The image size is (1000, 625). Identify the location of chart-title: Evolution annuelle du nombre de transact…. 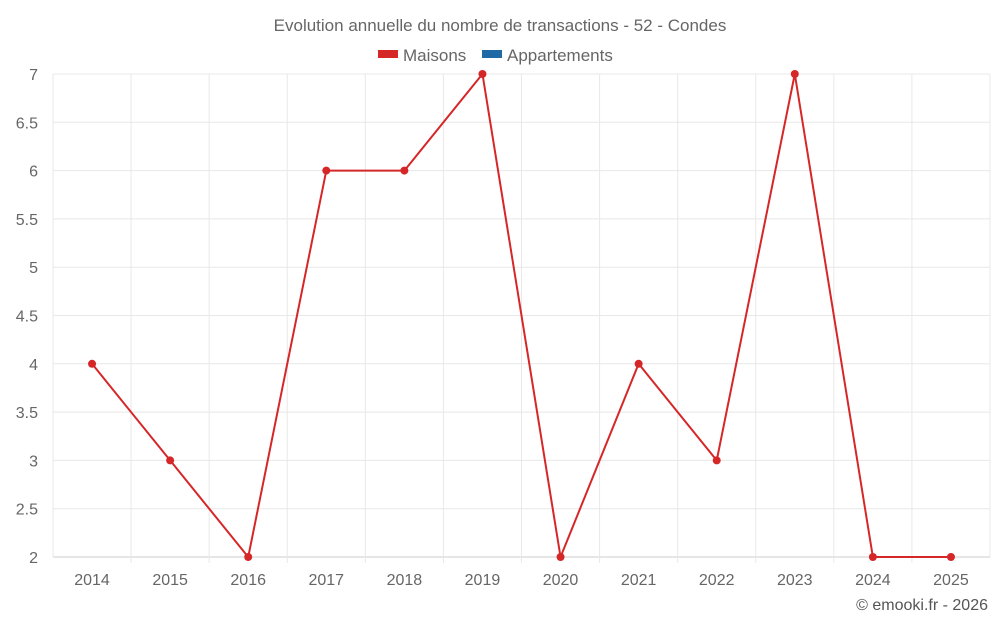
(500, 25).